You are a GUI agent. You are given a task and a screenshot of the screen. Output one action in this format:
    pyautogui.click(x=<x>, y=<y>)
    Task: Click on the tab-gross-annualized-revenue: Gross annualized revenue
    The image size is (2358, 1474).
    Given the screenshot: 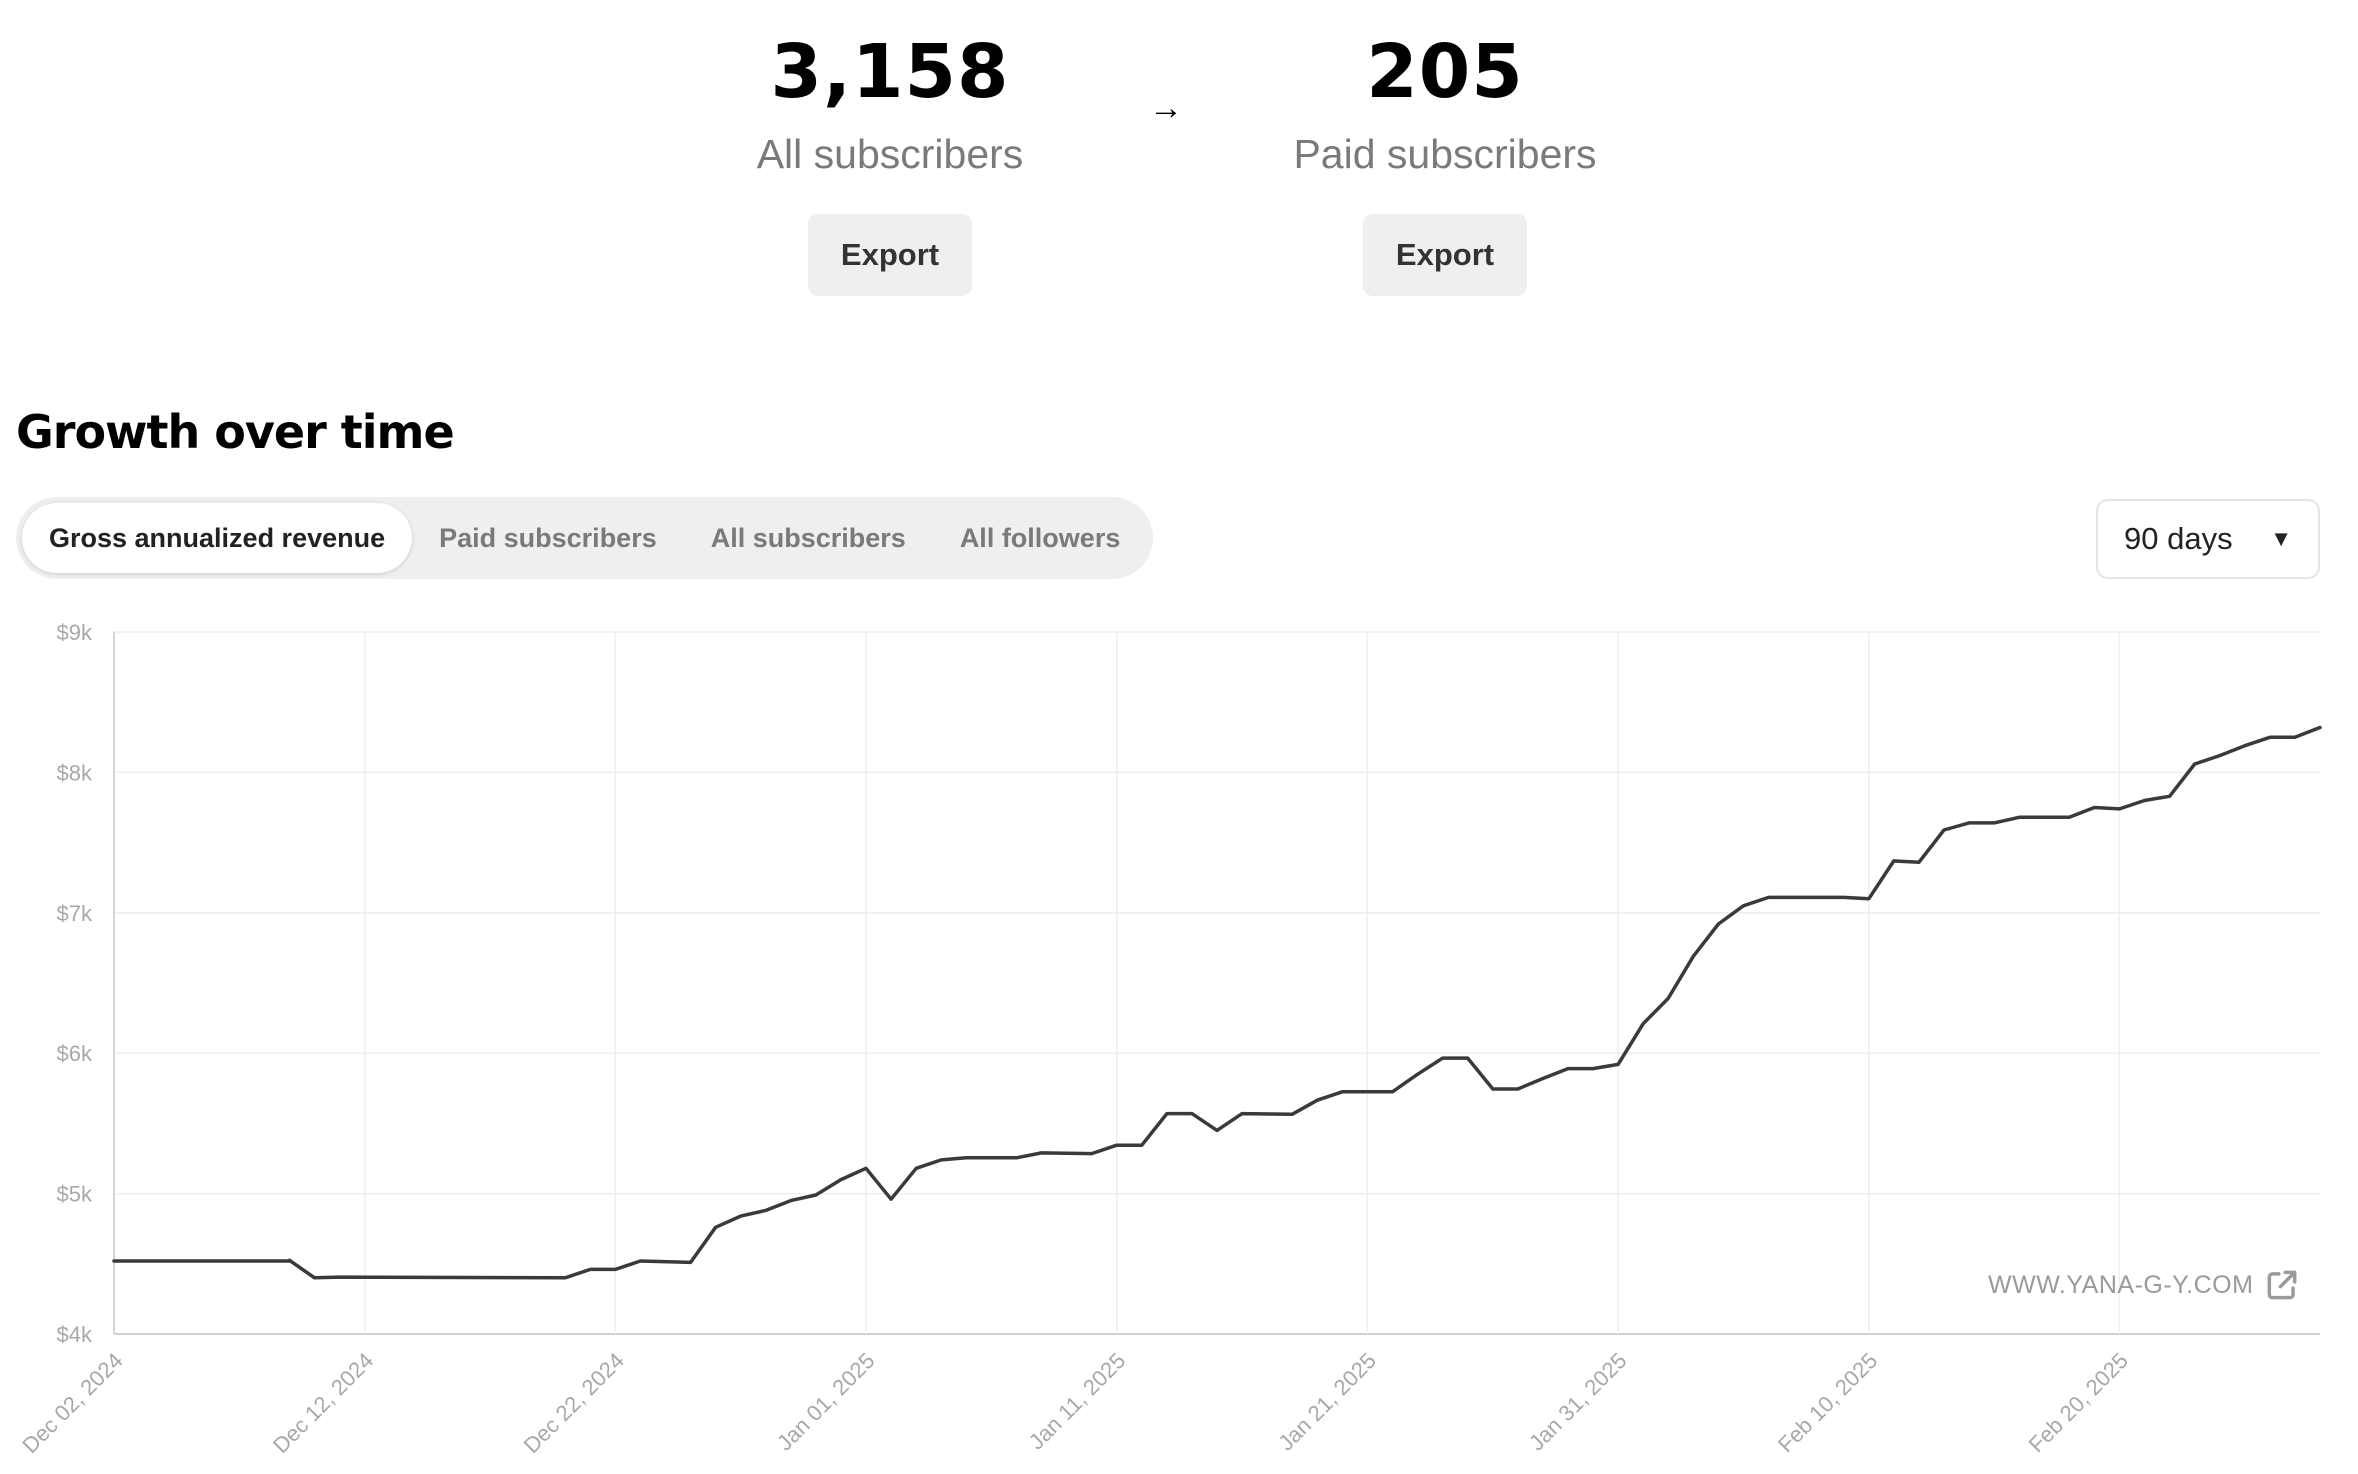 What is the action you would take?
    pyautogui.click(x=217, y=538)
    